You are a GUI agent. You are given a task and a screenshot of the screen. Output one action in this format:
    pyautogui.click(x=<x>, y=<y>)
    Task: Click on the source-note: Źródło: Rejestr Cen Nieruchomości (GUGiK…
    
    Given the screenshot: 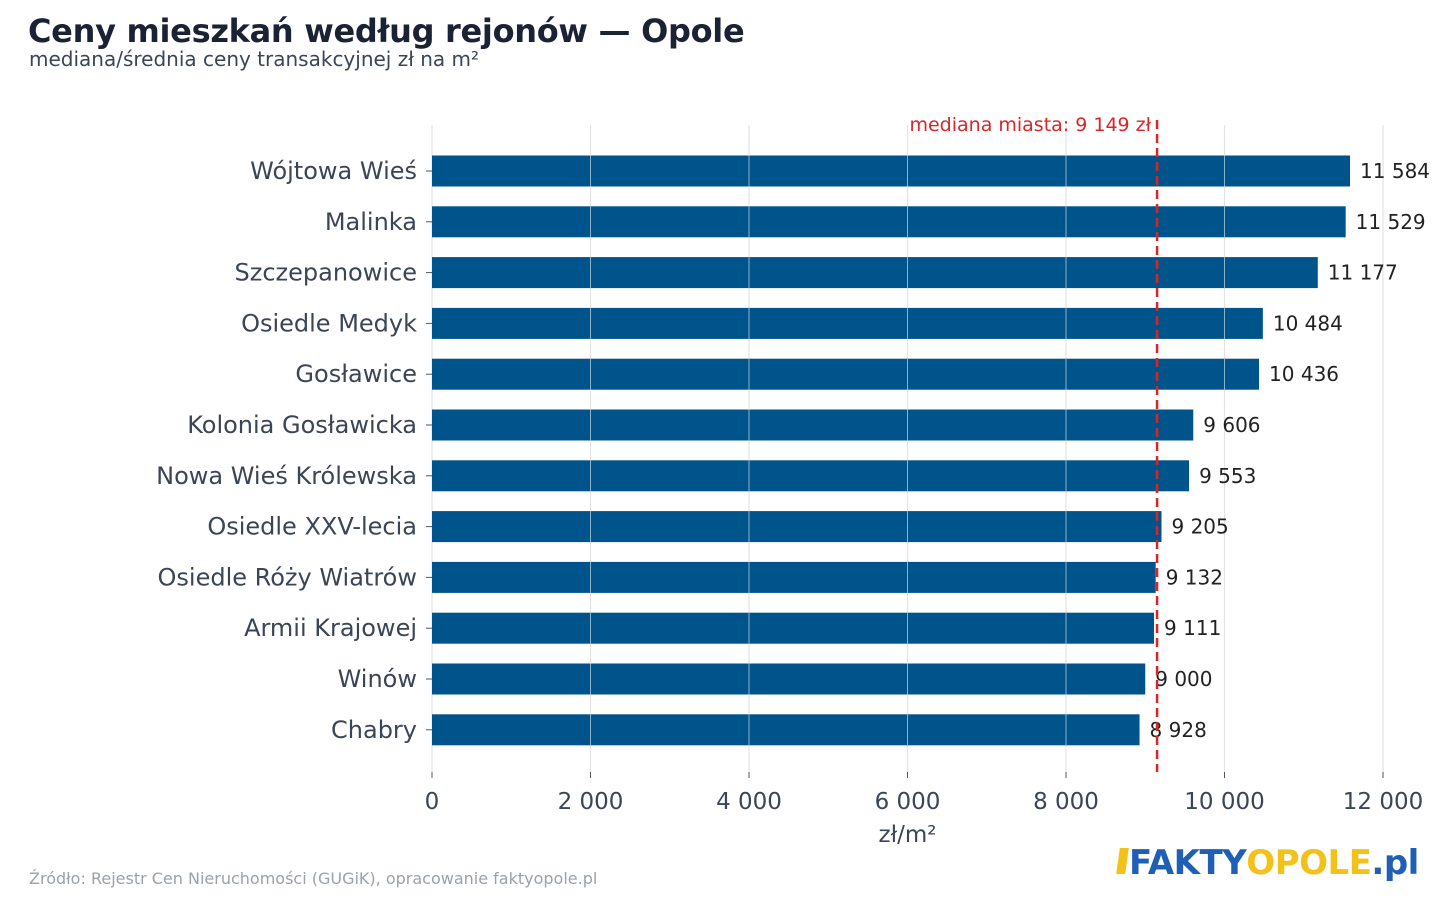 What is the action you would take?
    pyautogui.click(x=313, y=878)
    